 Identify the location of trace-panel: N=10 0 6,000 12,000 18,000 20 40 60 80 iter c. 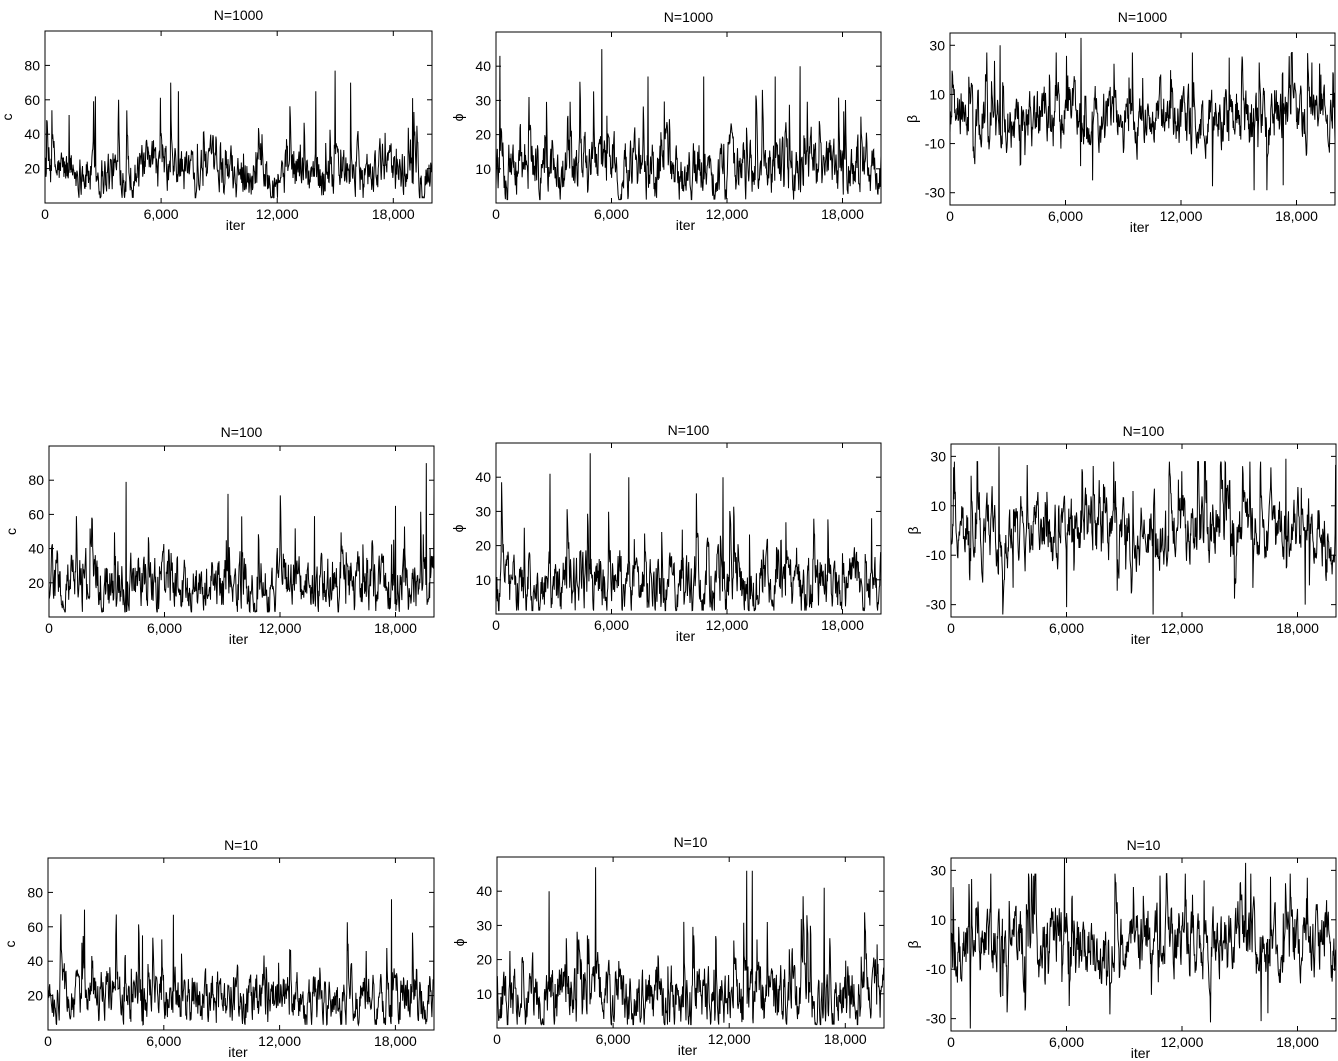
(218, 948).